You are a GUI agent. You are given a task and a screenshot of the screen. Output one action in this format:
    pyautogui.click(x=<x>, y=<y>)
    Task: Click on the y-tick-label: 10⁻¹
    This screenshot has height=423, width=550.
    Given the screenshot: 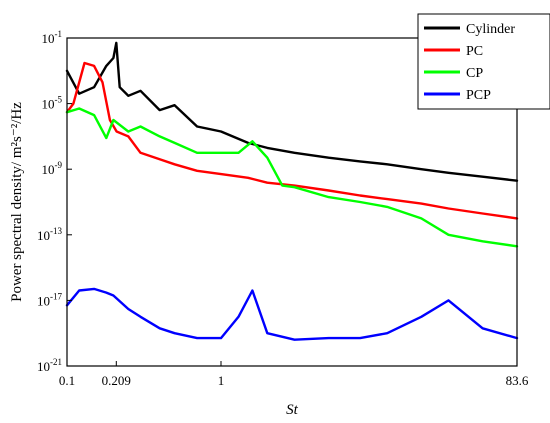 What is the action you would take?
    pyautogui.click(x=52, y=37)
    